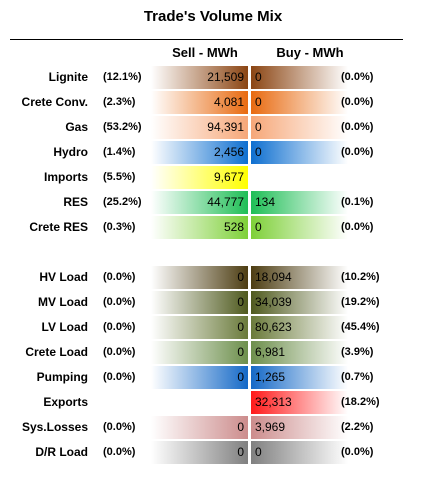  Describe the element at coordinates (299, 302) in the screenshot. I see `buy-value-cell: 34,039` at that location.